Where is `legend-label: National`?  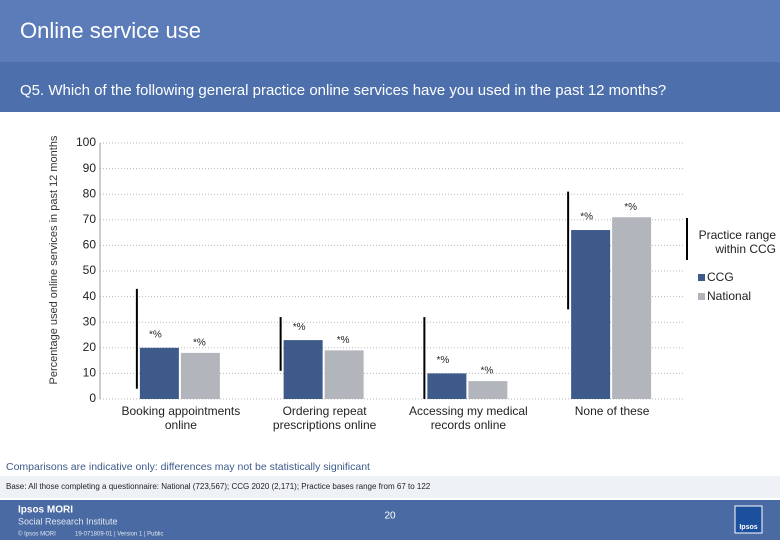 legend-label: National is located at coordinates (729, 296).